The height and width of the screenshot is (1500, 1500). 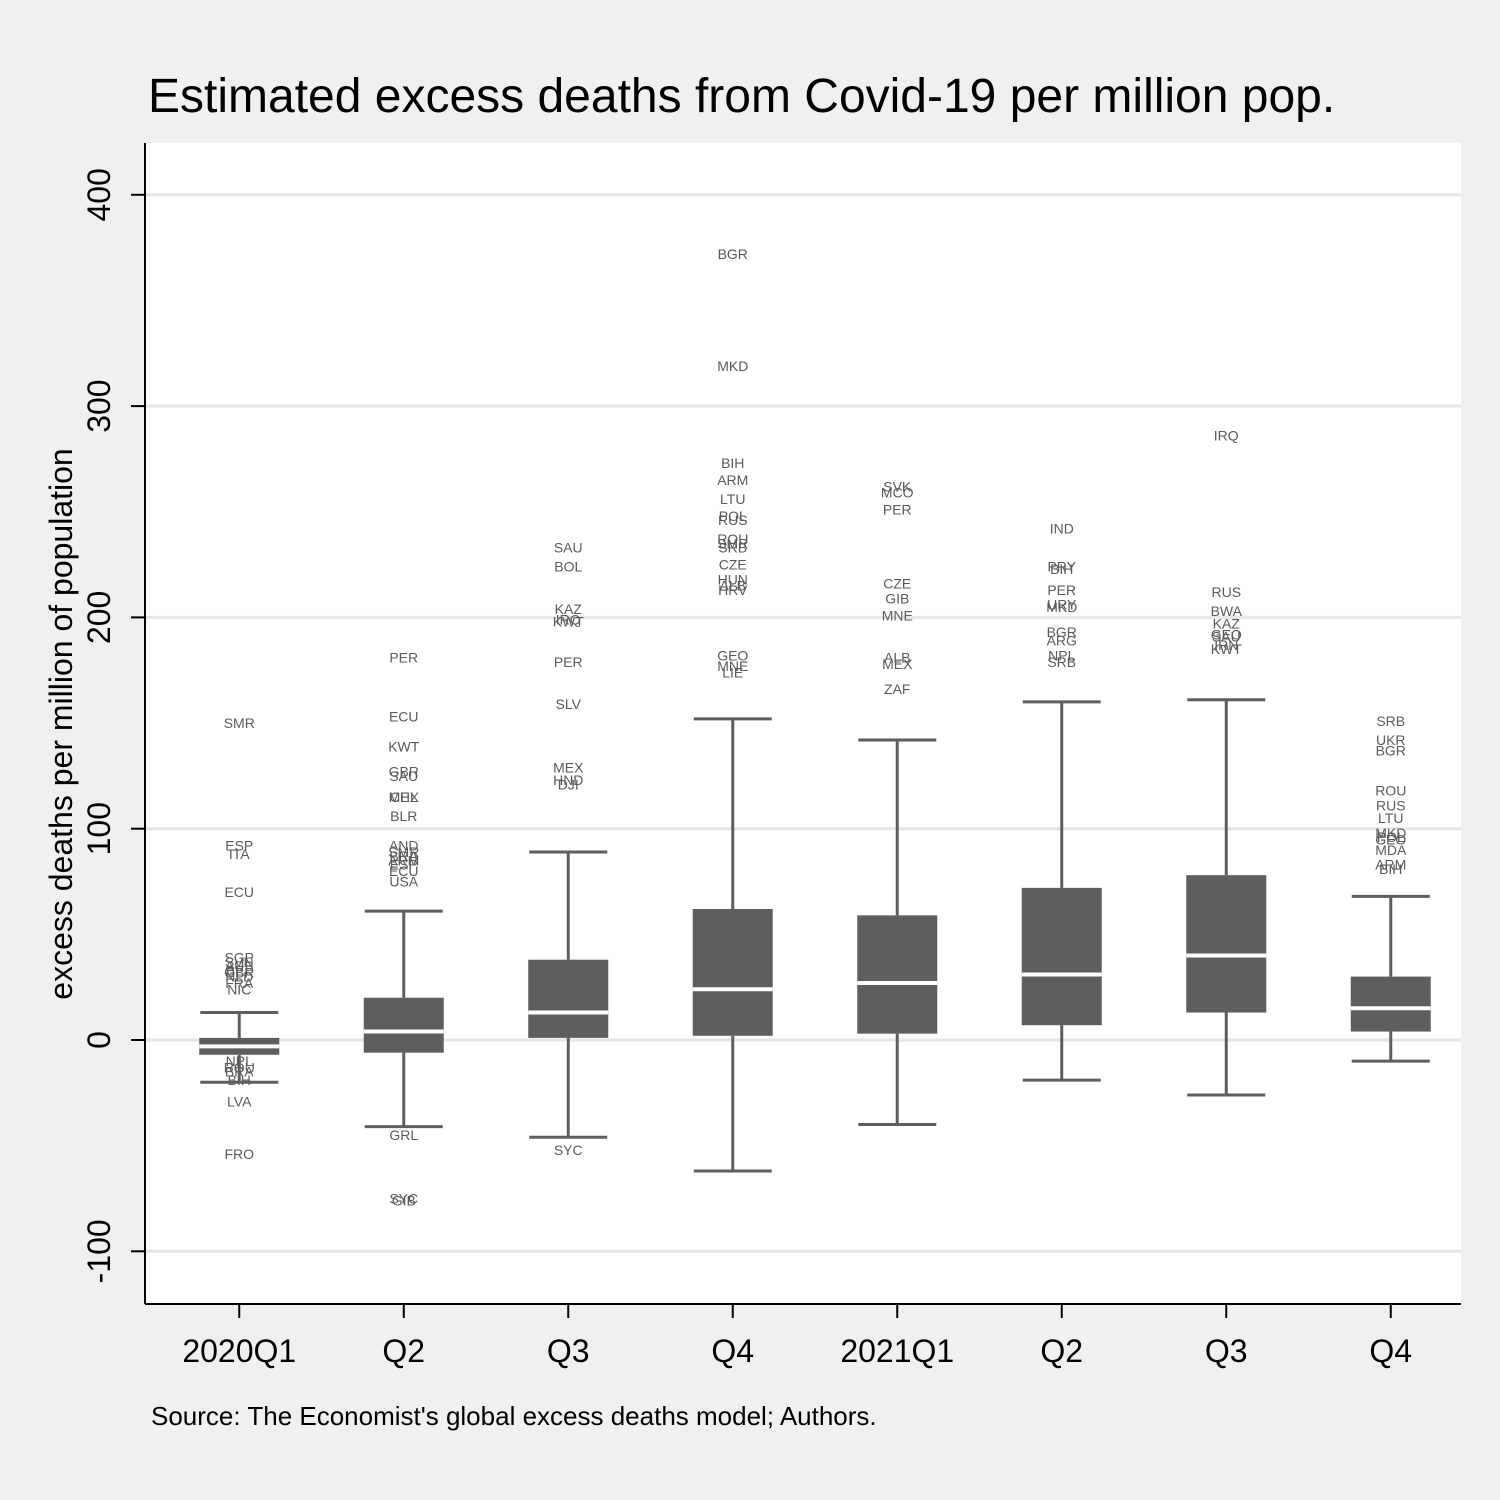 What do you see at coordinates (99, 1040) in the screenshot?
I see `y-tick-label: 0` at bounding box center [99, 1040].